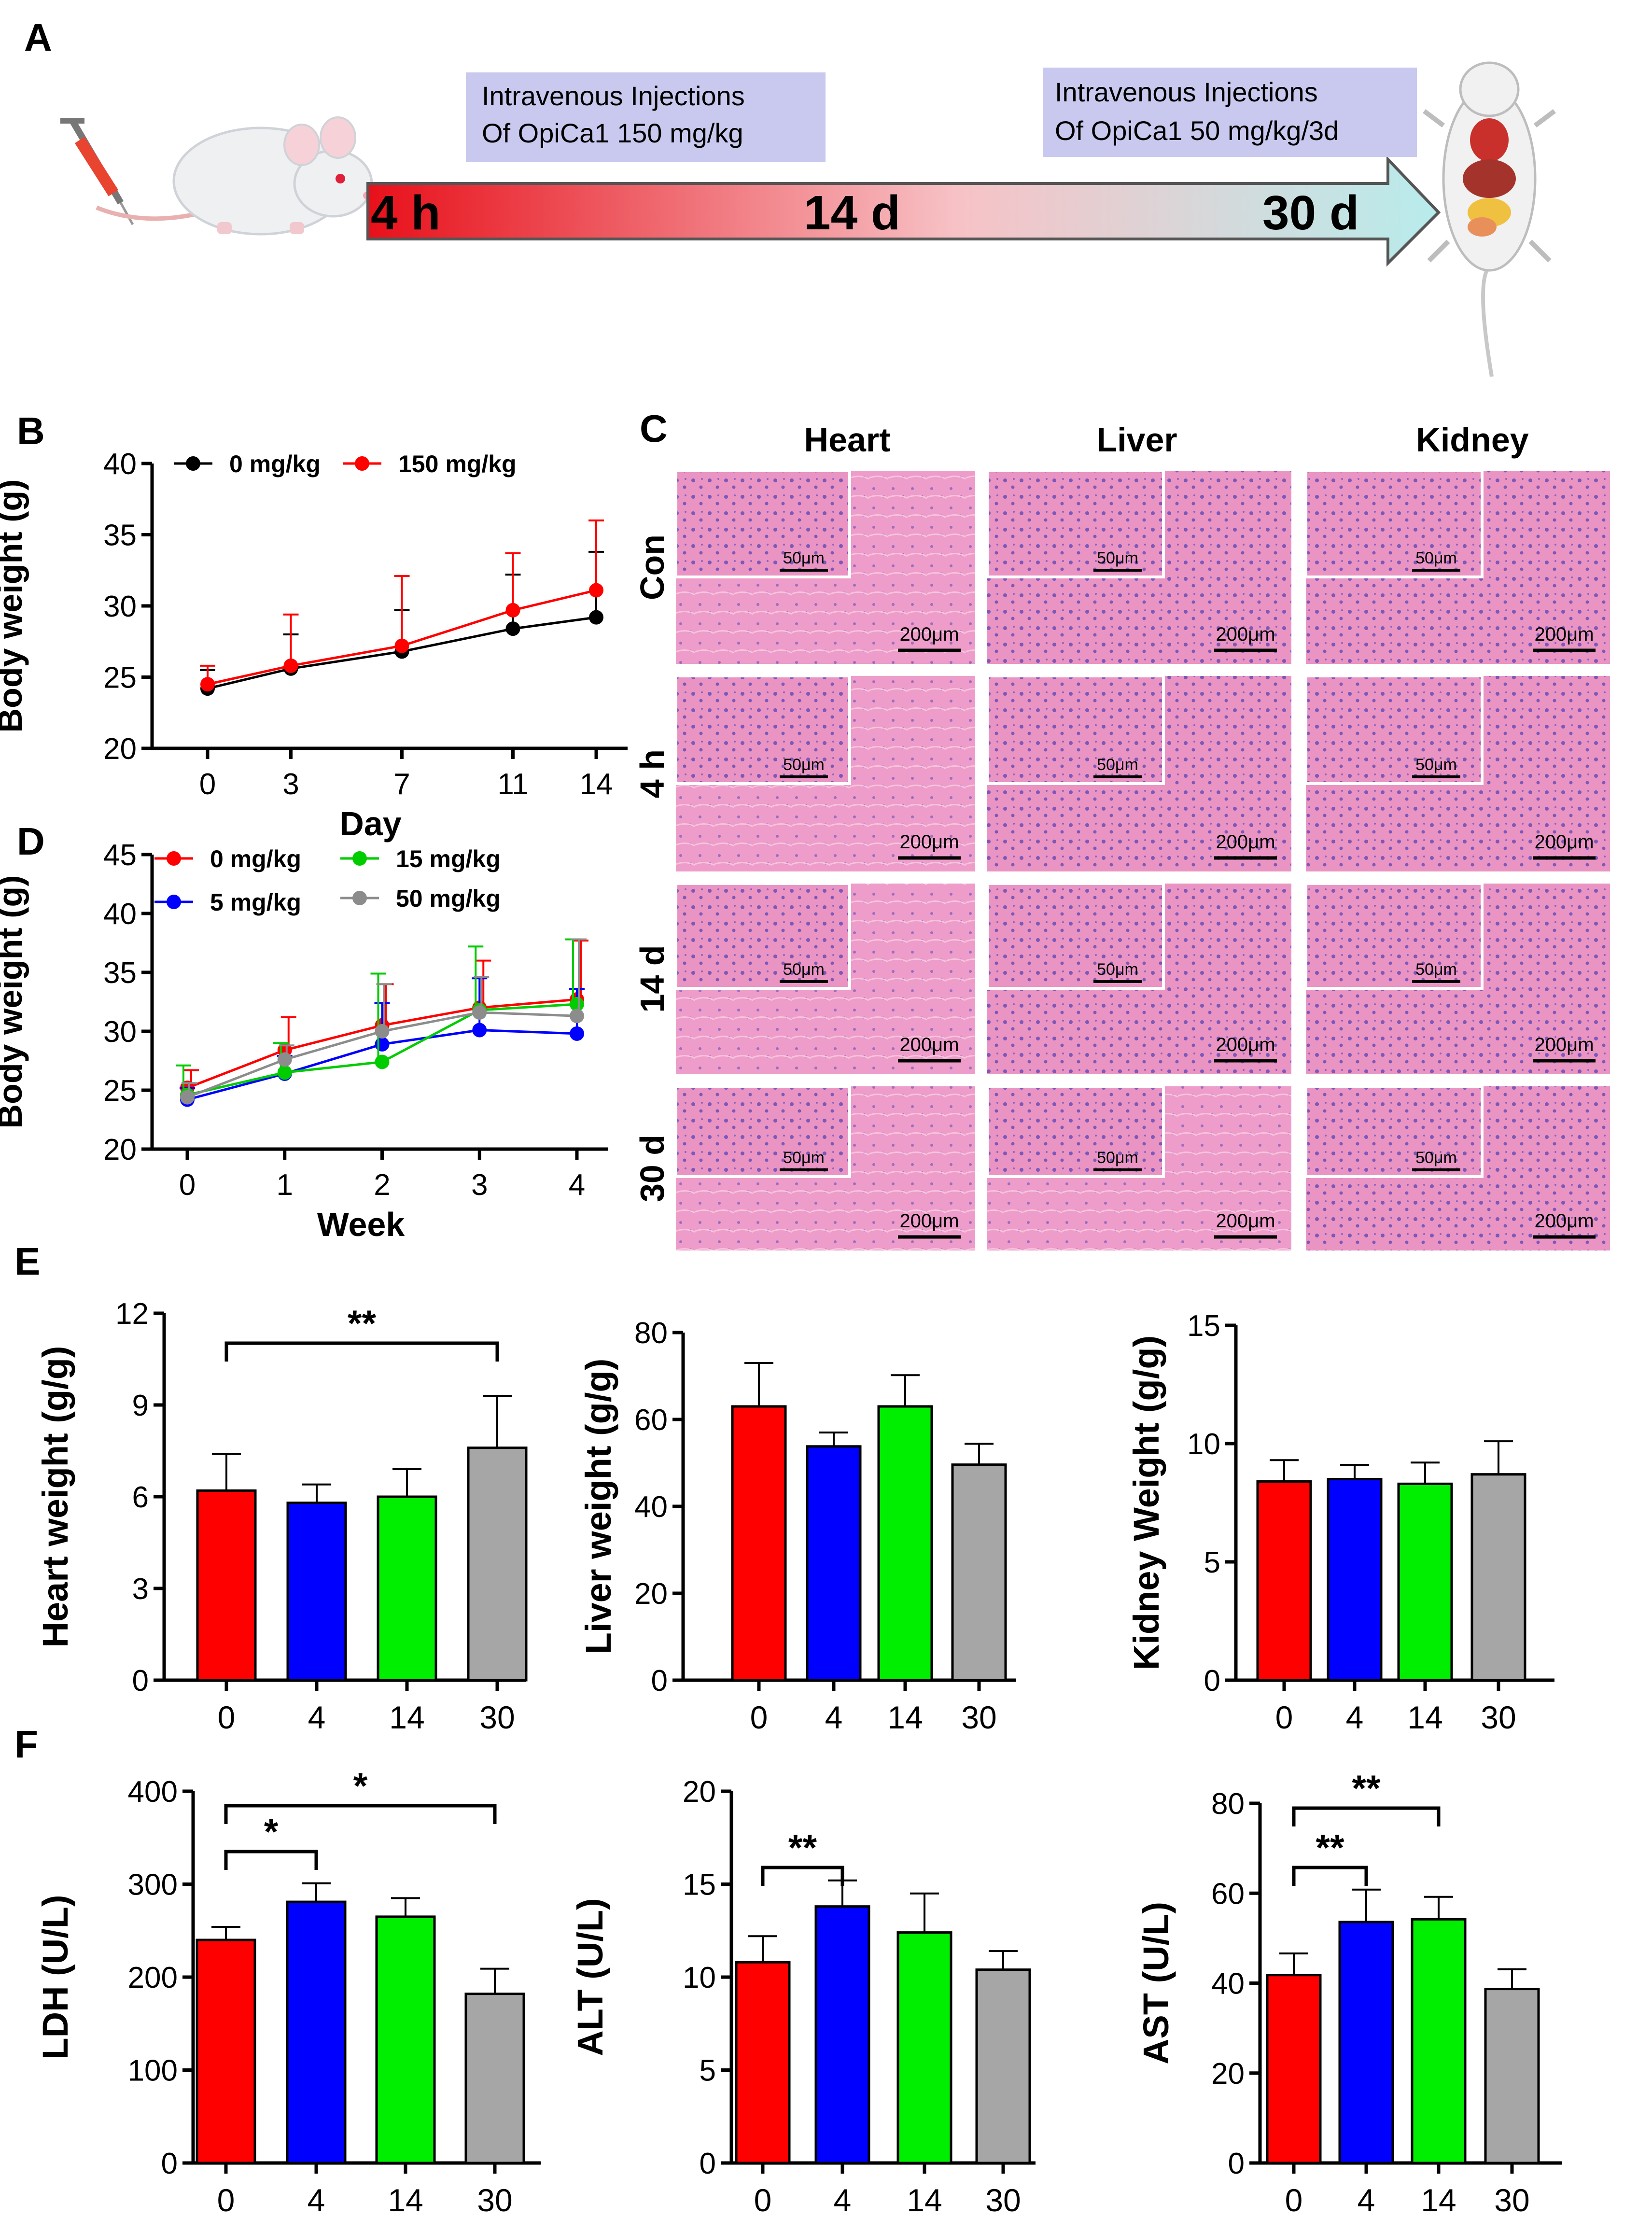  Describe the element at coordinates (790, 196) in the screenshot. I see `panel-a: A 4 h 14 d 30 d Intravenous` at that location.